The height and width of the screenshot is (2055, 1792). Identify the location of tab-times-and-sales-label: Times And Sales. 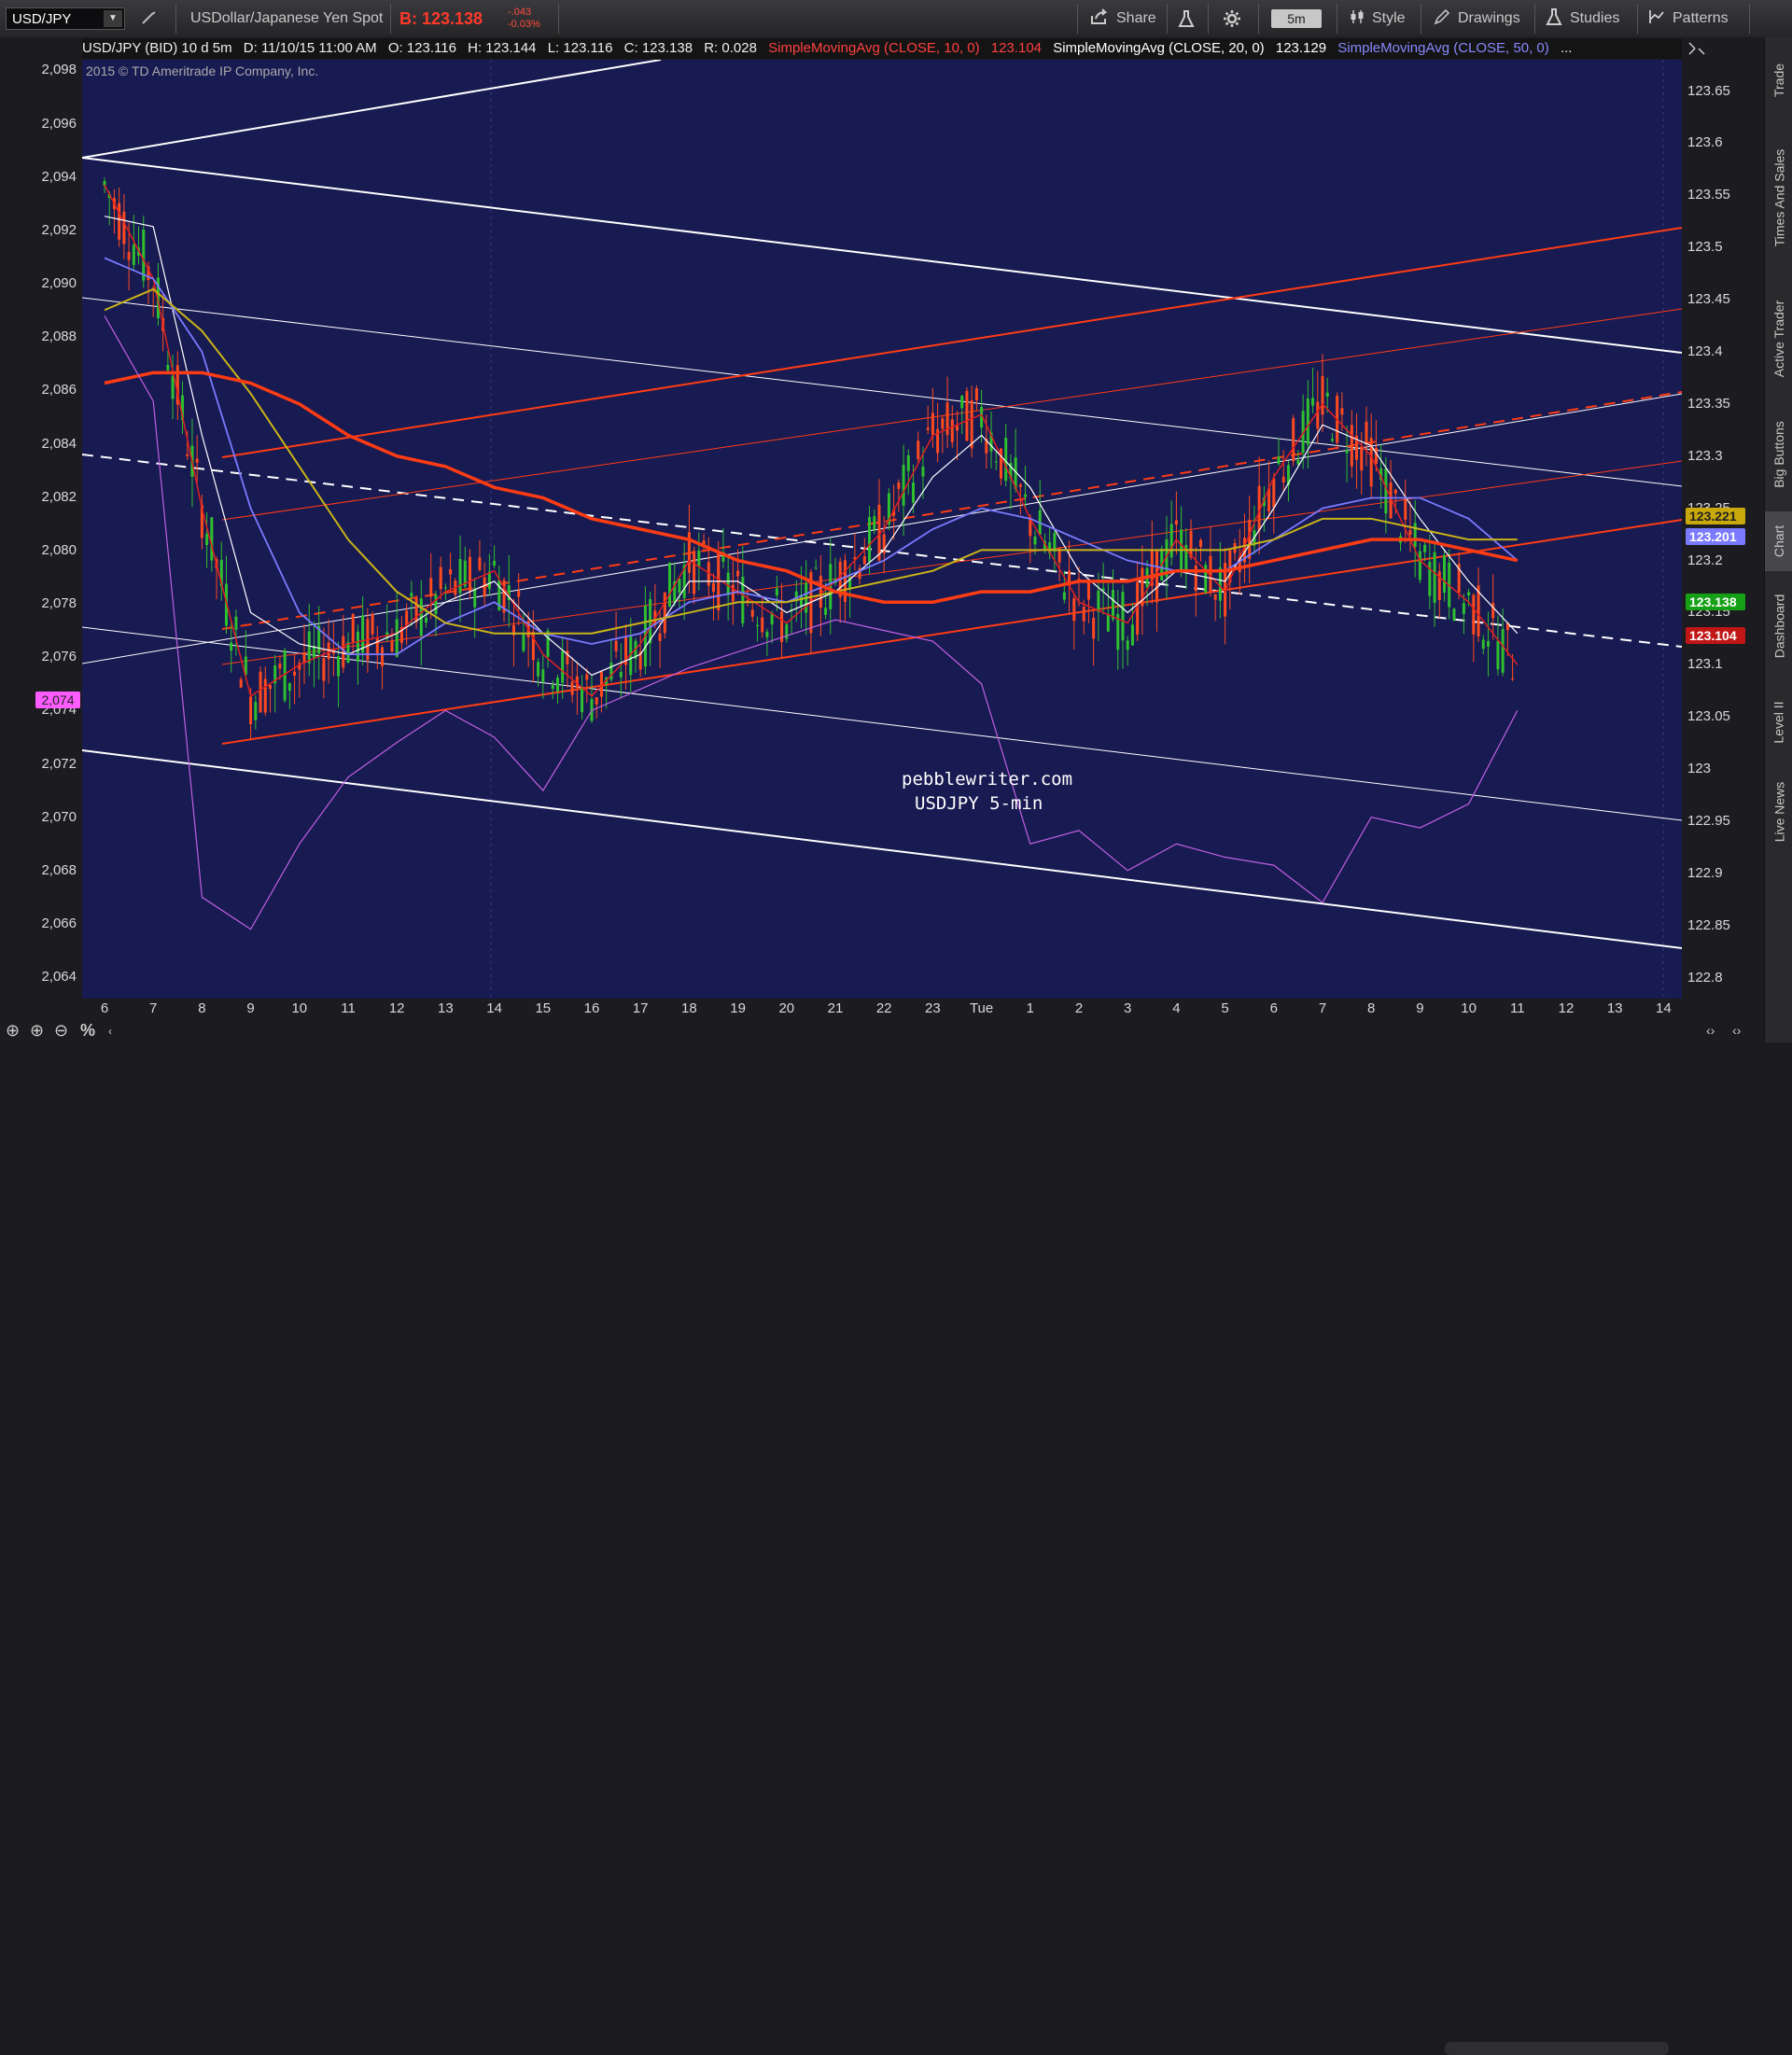
(1778, 197).